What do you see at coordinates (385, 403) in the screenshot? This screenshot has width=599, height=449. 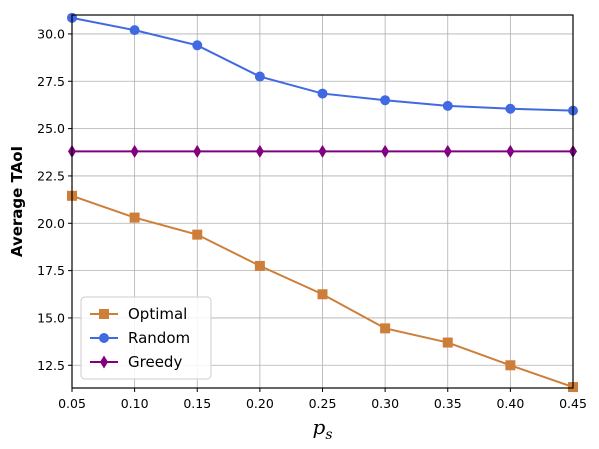 I see `x-tick-label: 0.30` at bounding box center [385, 403].